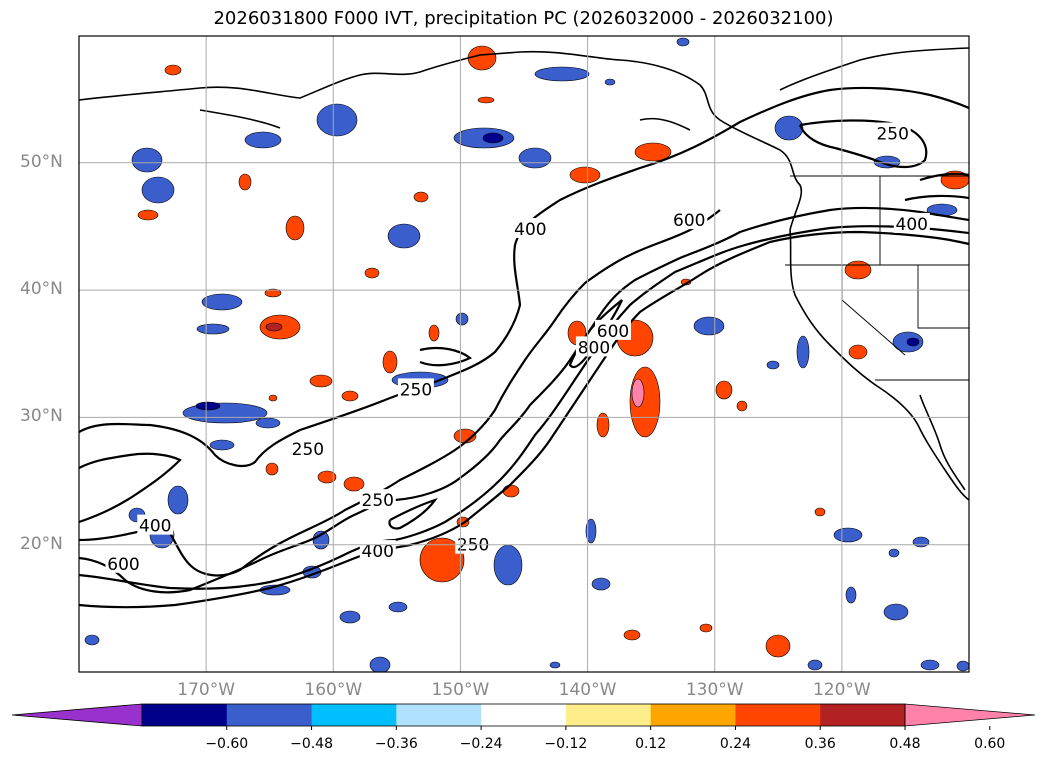 The width and height of the screenshot is (1047, 765). I want to click on longitude-label: 130°W, so click(714, 690).